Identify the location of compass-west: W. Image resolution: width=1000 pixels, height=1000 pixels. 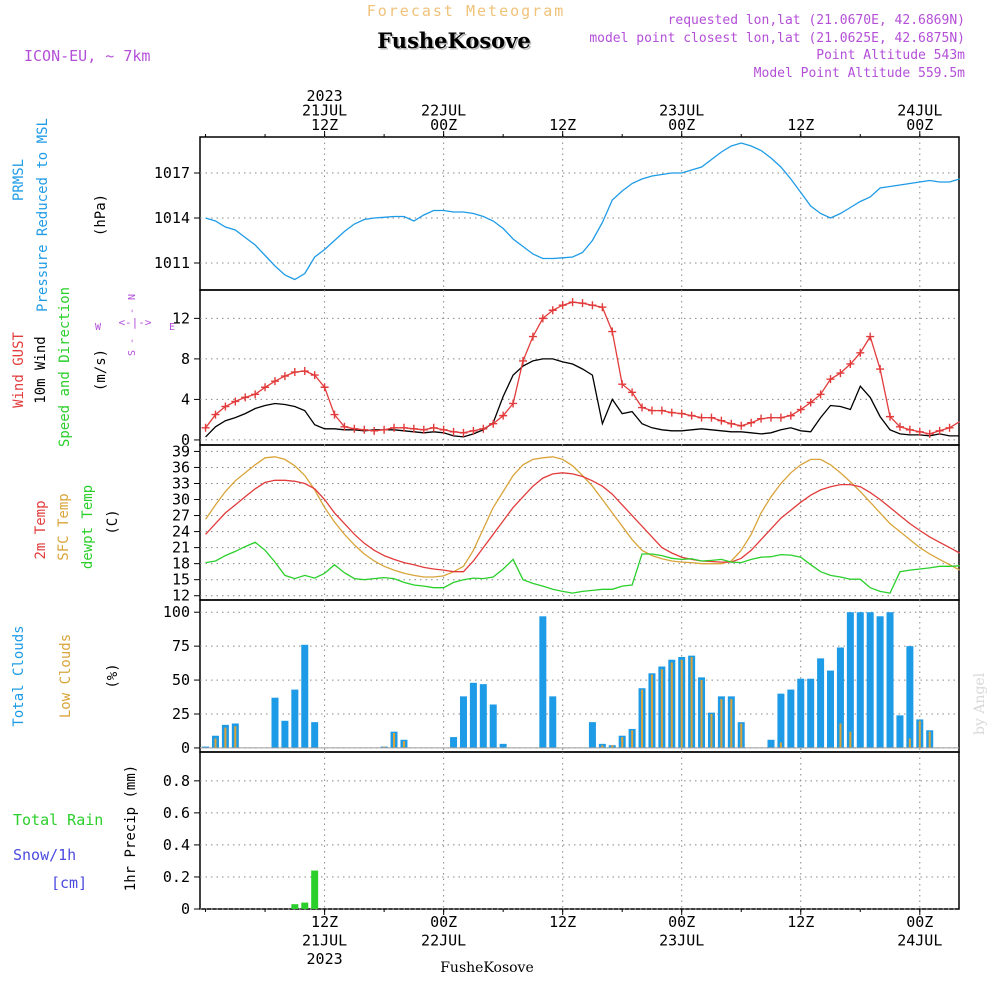
(98, 327).